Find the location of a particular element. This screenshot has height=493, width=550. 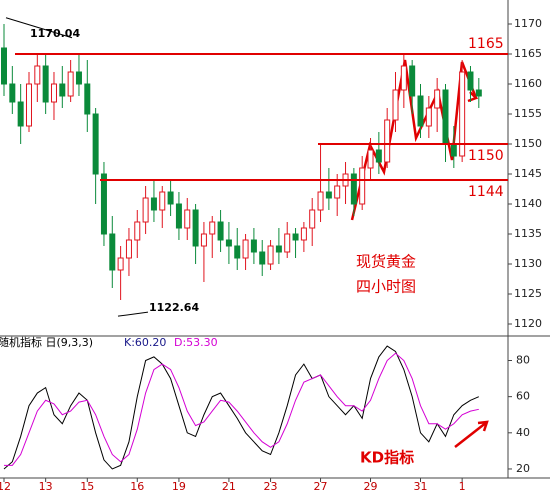

y-tick-label: 1120 is located at coordinates (528, 323).